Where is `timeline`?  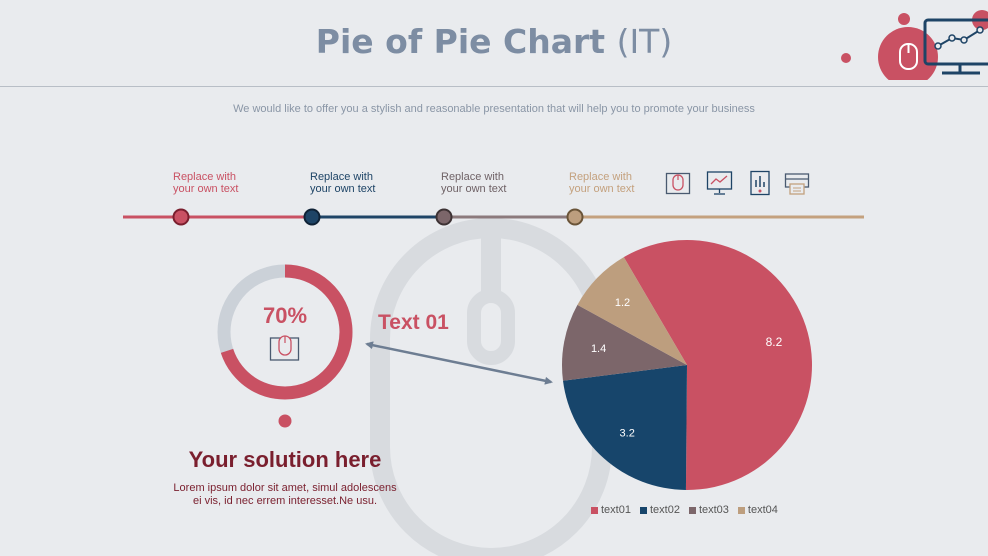 timeline is located at coordinates (493, 217).